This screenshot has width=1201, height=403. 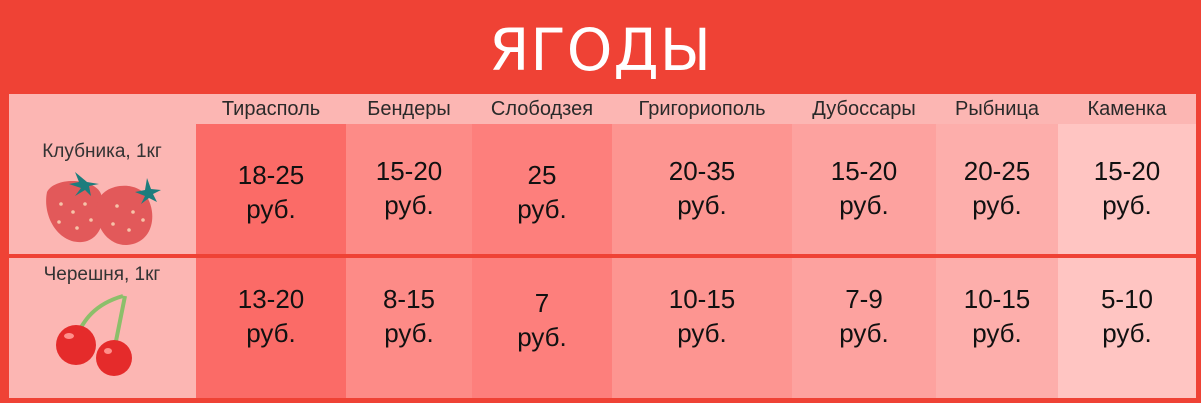 What do you see at coordinates (271, 108) in the screenshot?
I see `column-header-tiraspol: Тирасполь` at bounding box center [271, 108].